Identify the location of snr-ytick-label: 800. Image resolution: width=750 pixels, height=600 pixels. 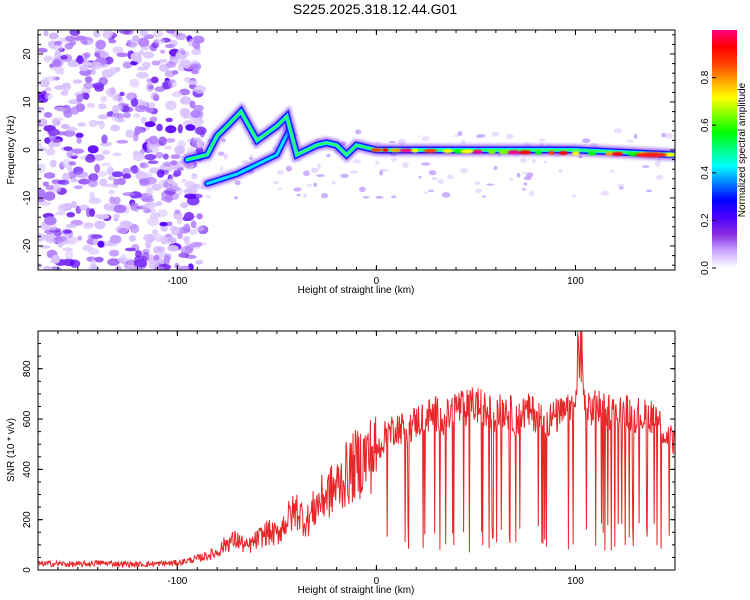
(27, 368).